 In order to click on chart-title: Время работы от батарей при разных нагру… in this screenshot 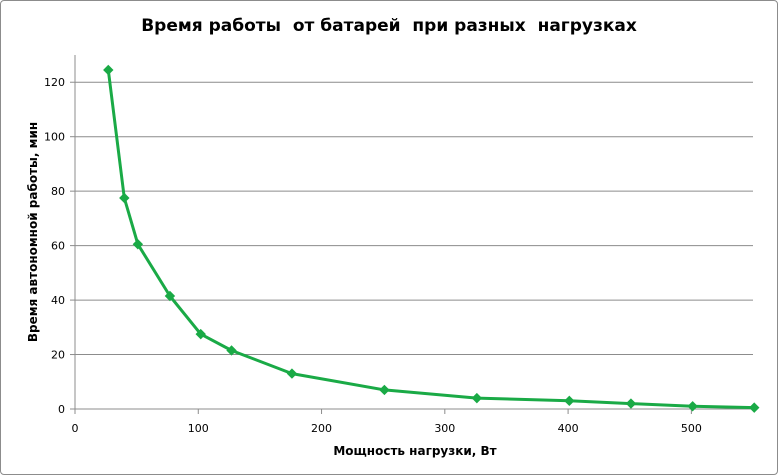, I will do `click(389, 26)`.